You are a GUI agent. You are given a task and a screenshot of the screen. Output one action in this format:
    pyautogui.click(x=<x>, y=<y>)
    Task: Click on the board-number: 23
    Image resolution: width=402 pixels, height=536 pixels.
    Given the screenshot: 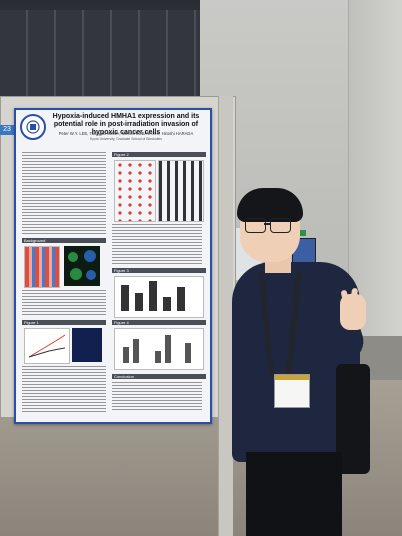 What is the action you would take?
    pyautogui.click(x=7, y=130)
    